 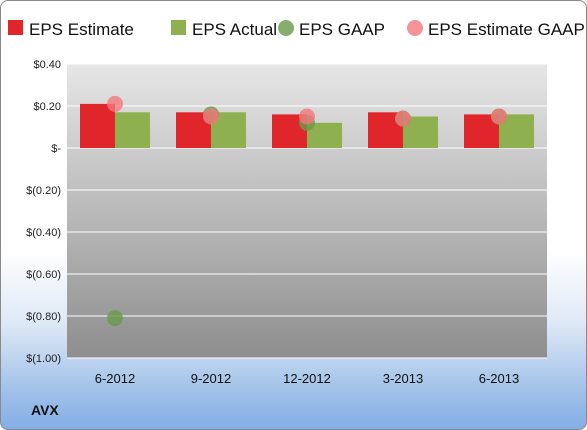 I want to click on legend-label: EPS Actual, so click(x=234, y=29).